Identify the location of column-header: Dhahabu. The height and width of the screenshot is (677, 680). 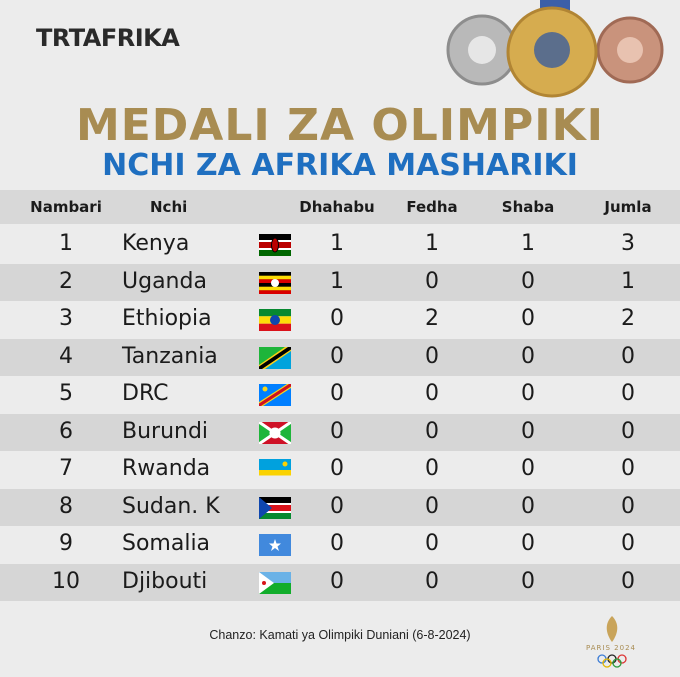
(337, 207).